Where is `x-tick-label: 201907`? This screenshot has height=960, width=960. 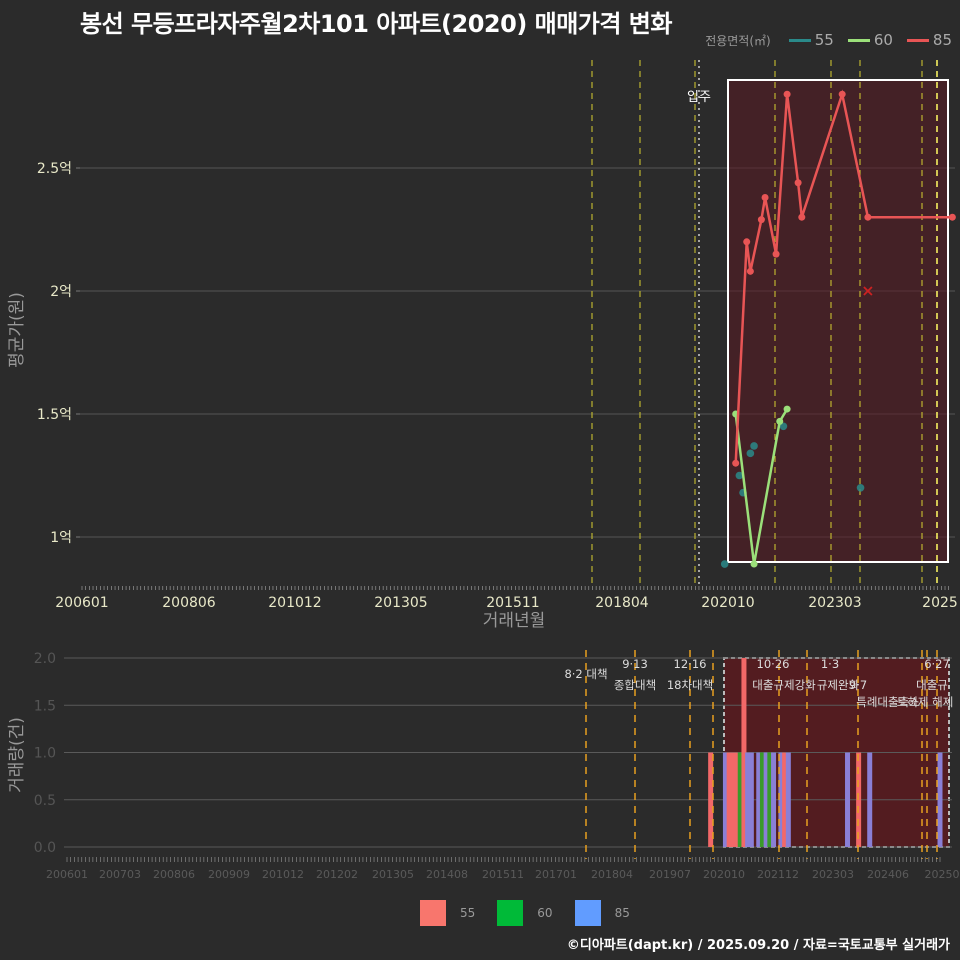
x-tick-label: 201907 is located at coordinates (670, 874).